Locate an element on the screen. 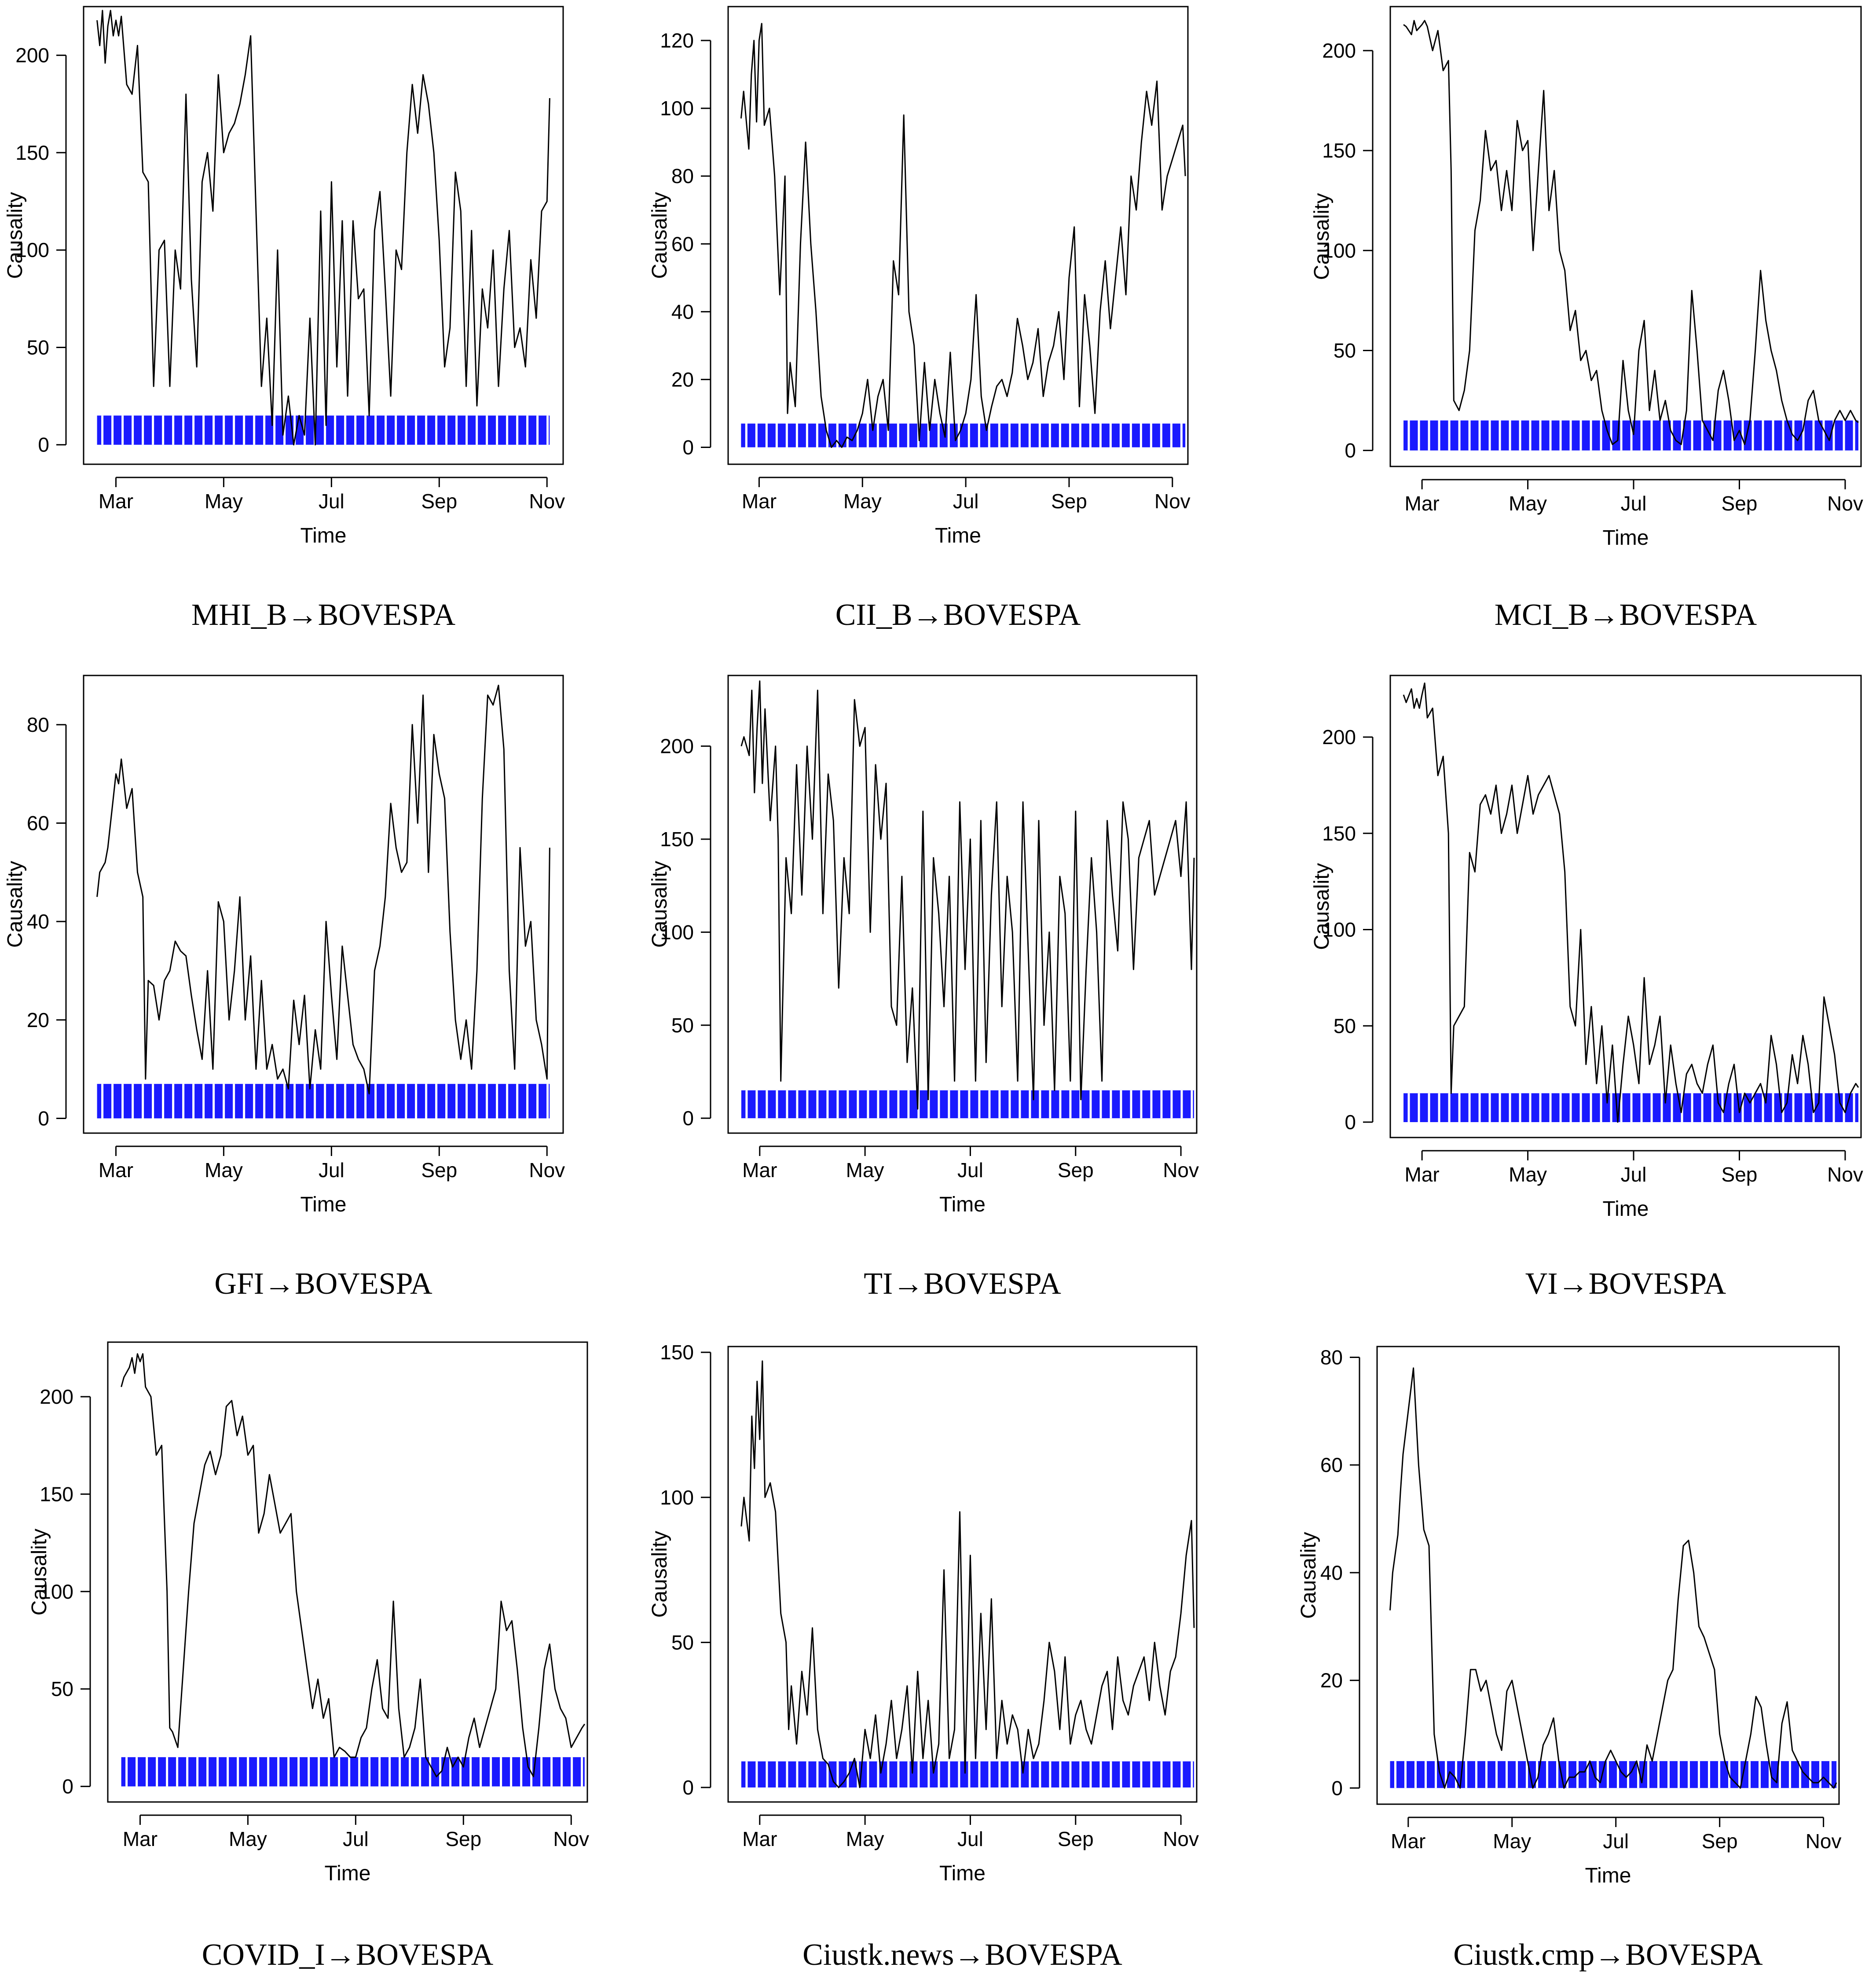 The image size is (1876, 1978). y-tick-label: 120 is located at coordinates (677, 40).